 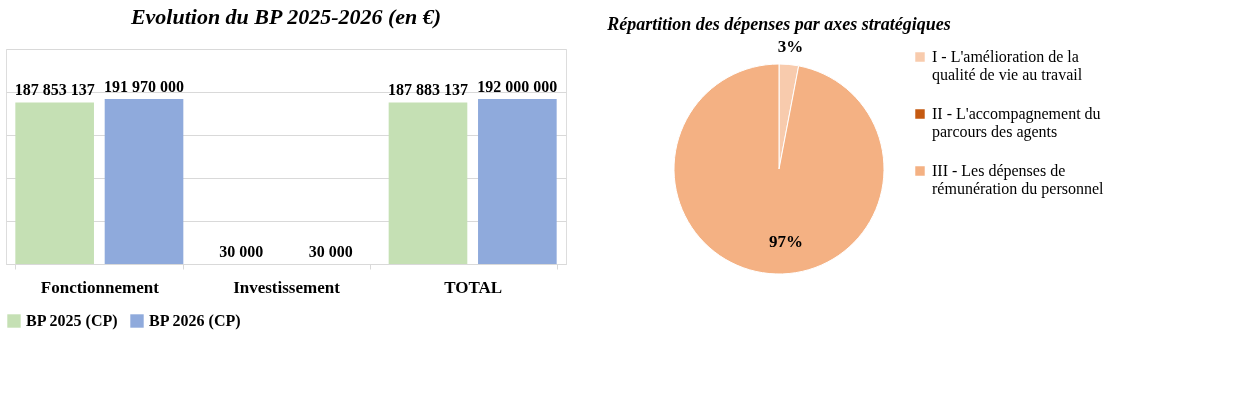 What do you see at coordinates (517, 86) in the screenshot?
I see `data-label: 192 000 000` at bounding box center [517, 86].